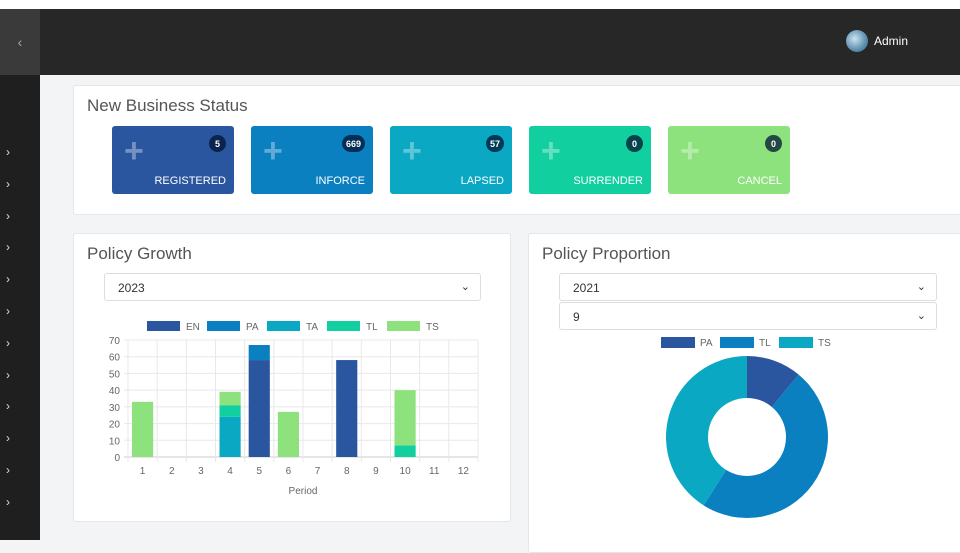 Image resolution: width=960 pixels, height=553 pixels. I want to click on panel-title: Policy Proportion, so click(606, 253).